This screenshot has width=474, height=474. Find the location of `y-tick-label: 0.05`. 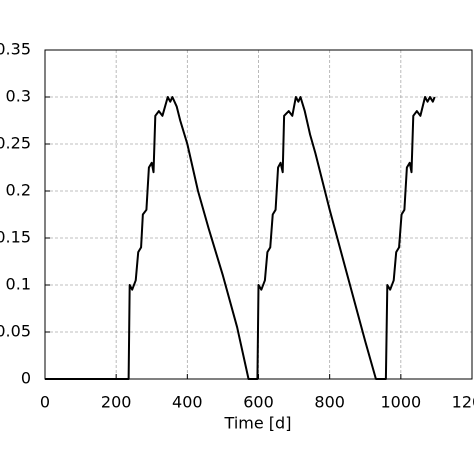

y-tick-label: 0.05 is located at coordinates (15, 331).